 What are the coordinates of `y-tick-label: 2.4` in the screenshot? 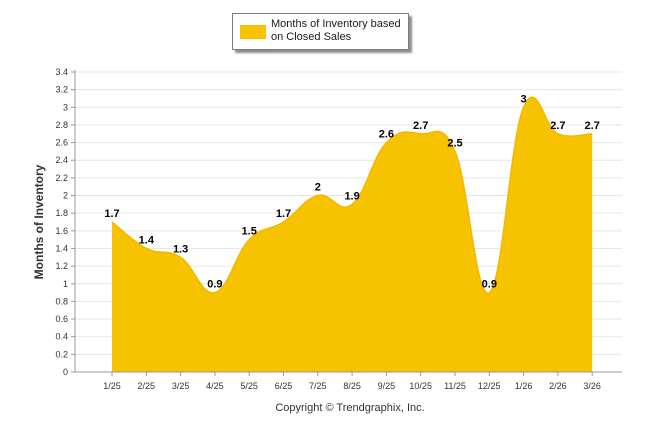 It's located at (61, 160).